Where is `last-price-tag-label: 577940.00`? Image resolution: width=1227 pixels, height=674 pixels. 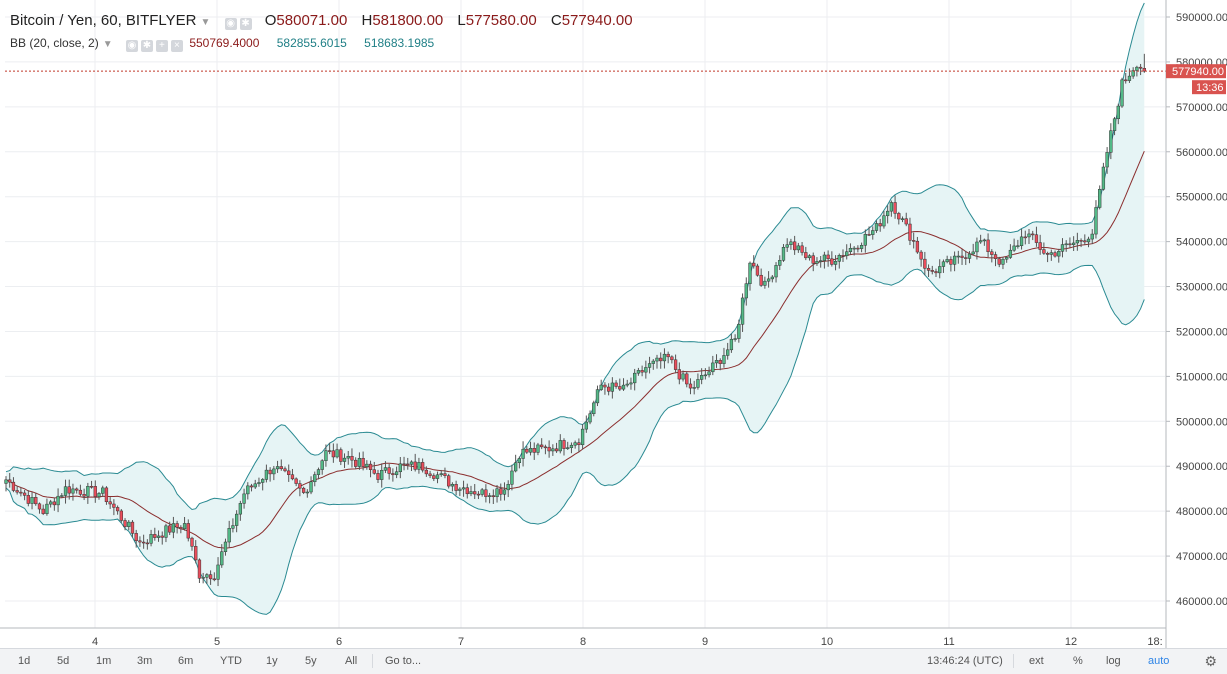
last-price-tag-label: 577940.00 is located at coordinates (1198, 72).